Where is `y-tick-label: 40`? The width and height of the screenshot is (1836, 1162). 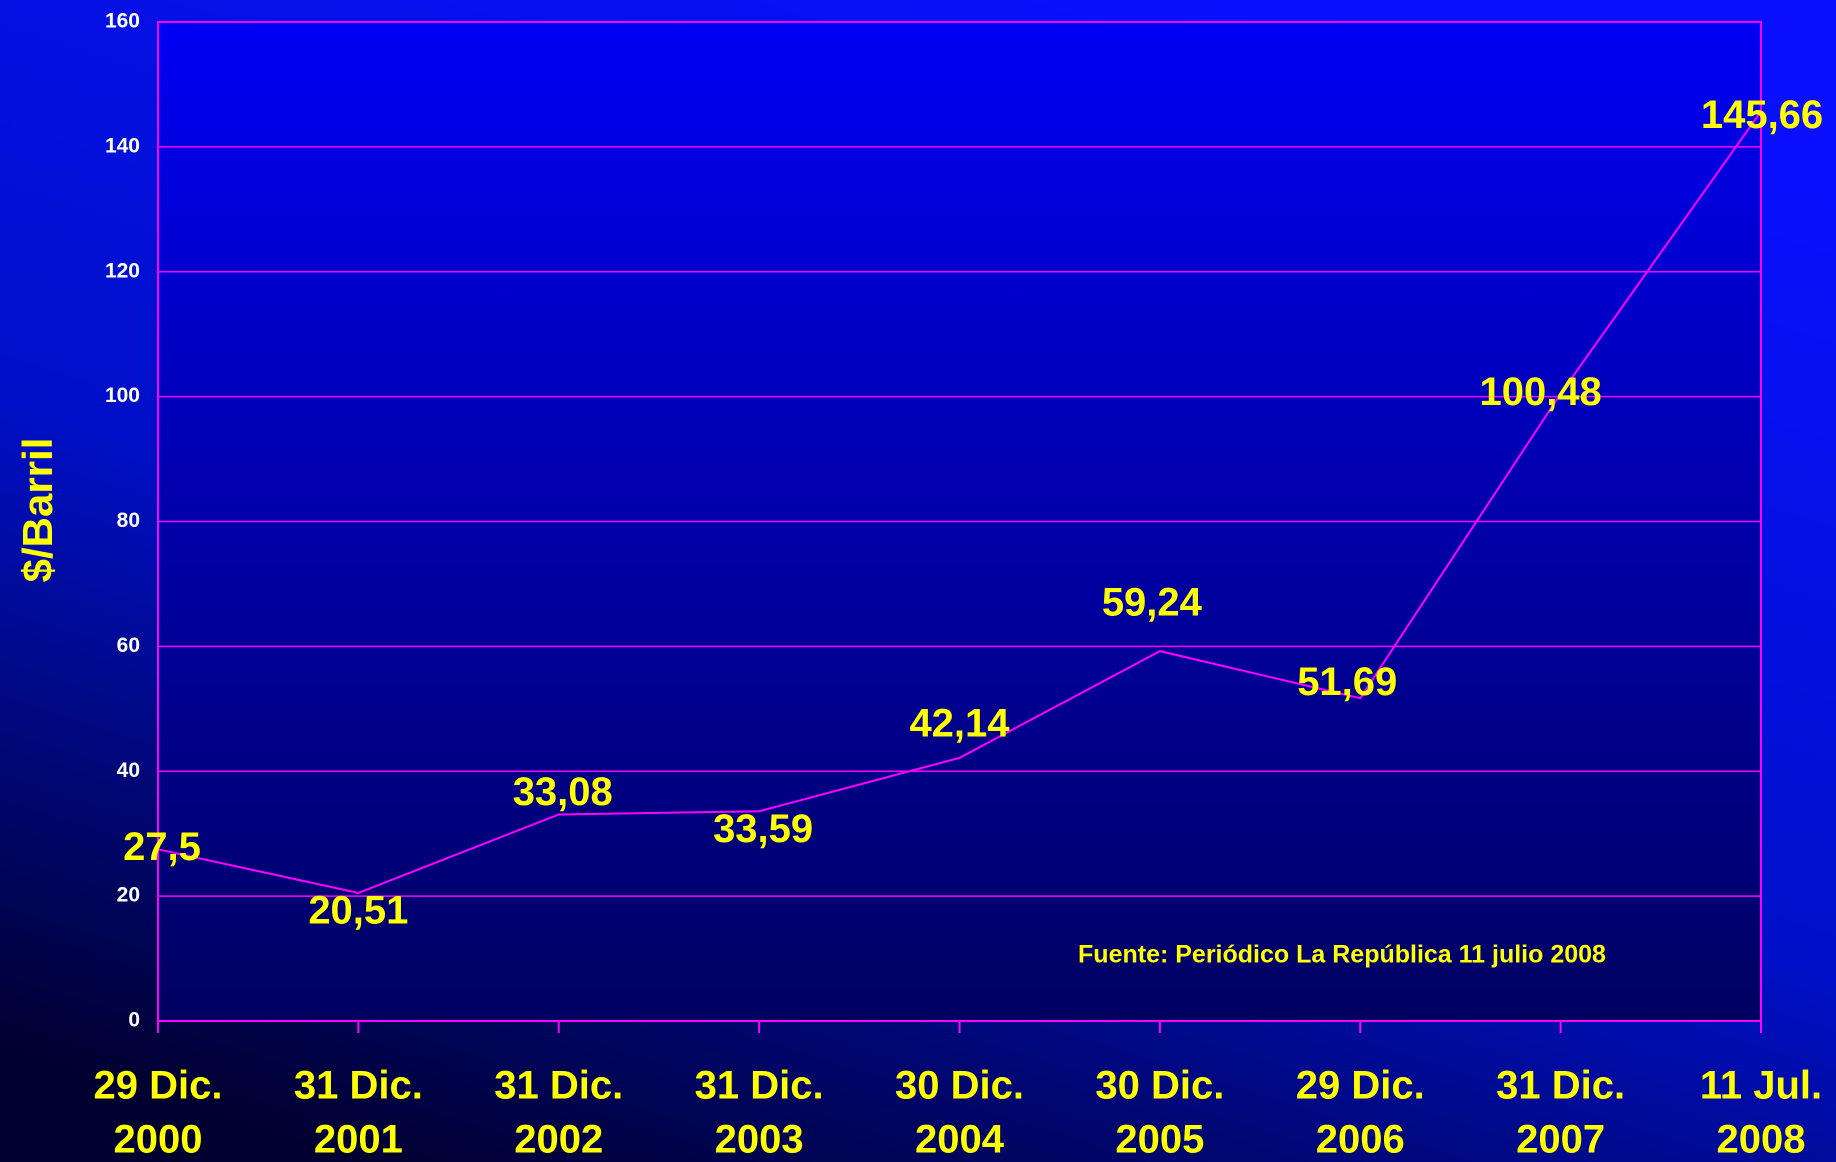
y-tick-label: 40 is located at coordinates (128, 770).